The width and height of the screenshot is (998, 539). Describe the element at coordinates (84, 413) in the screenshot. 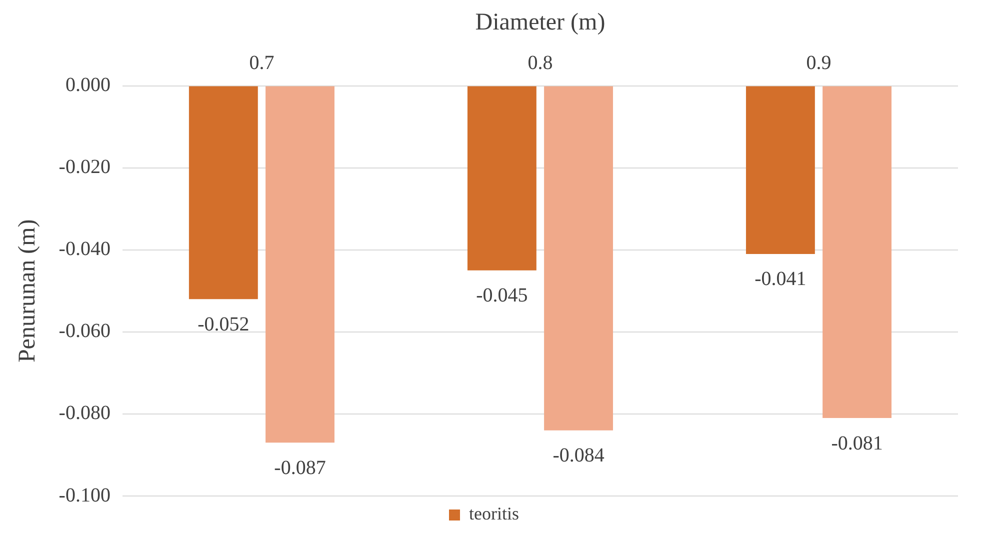

I see `y-tick-label: -0.080` at that location.